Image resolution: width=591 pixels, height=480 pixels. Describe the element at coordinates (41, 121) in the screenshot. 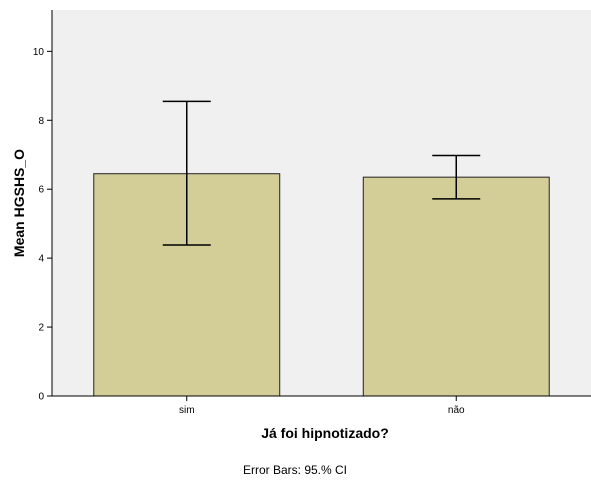

I see `y-tick-label: 8` at that location.